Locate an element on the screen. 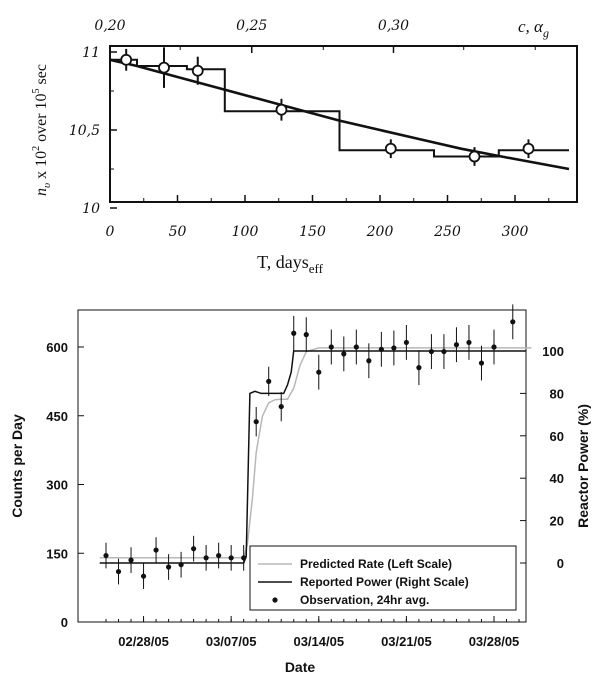  top-x-tick-label: 250 is located at coordinates (447, 232).